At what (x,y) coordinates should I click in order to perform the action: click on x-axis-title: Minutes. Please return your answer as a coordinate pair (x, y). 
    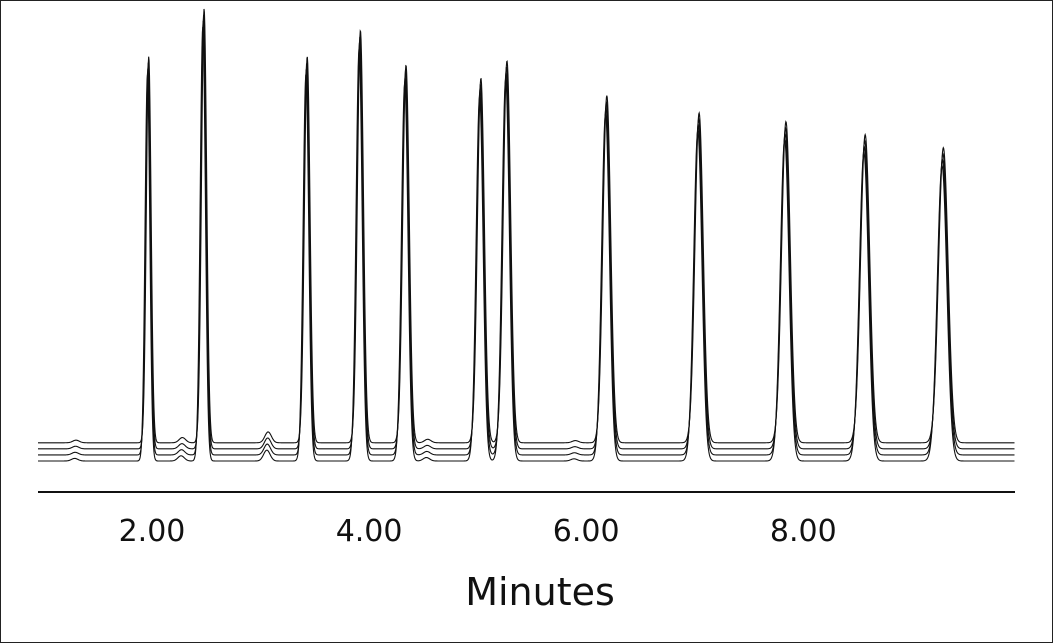
    Looking at the image, I should click on (540, 592).